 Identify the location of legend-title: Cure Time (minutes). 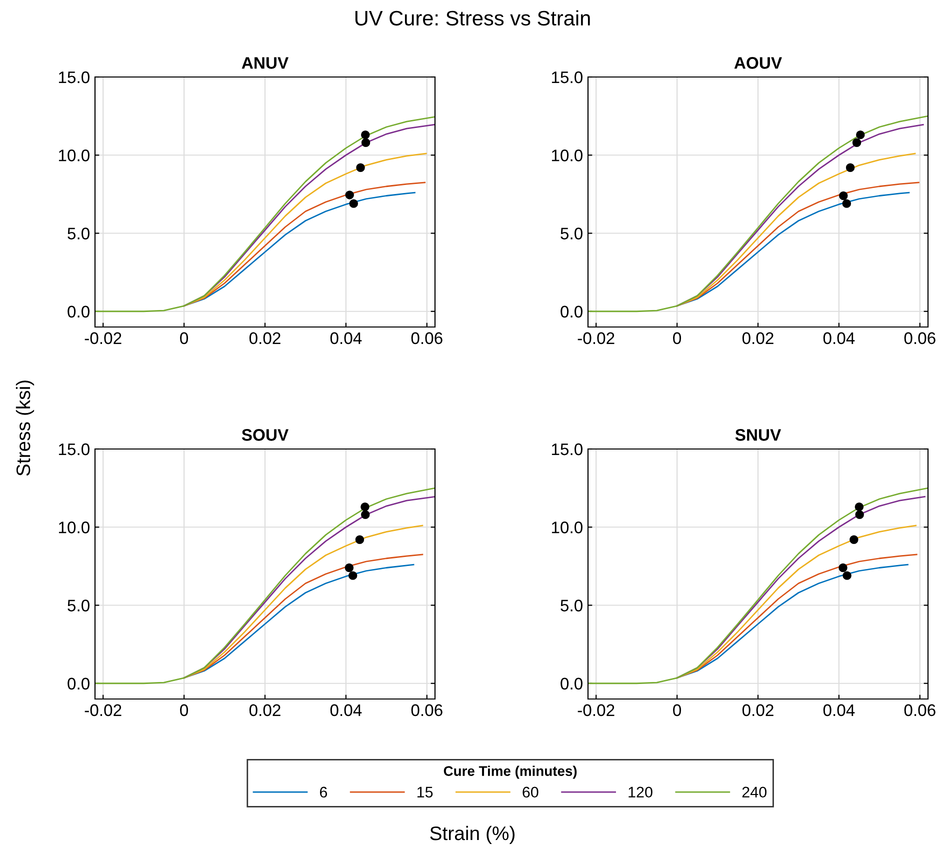
(510, 772).